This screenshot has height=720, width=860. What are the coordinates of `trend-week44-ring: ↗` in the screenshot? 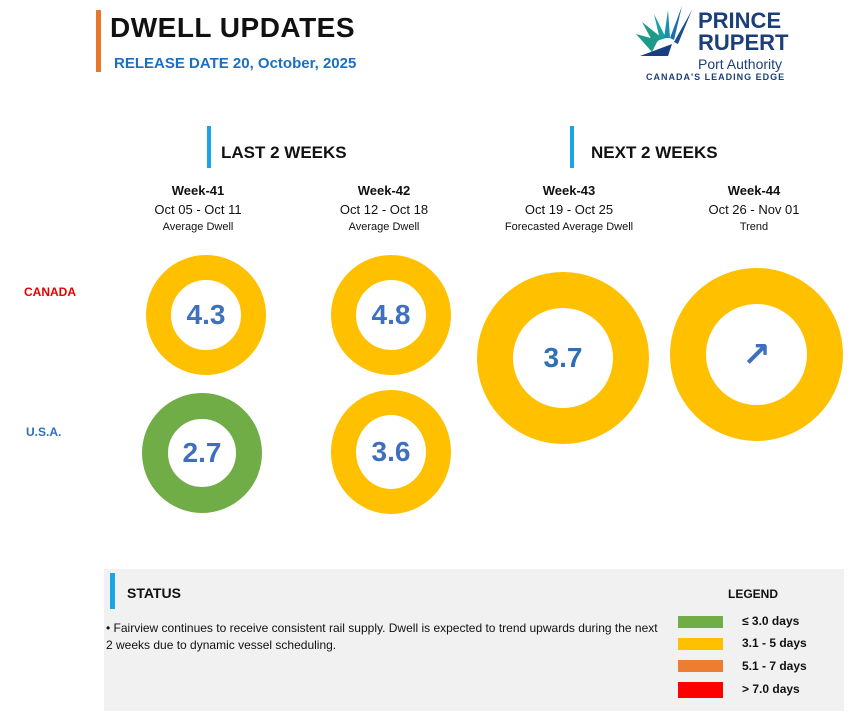 It's located at (756, 354).